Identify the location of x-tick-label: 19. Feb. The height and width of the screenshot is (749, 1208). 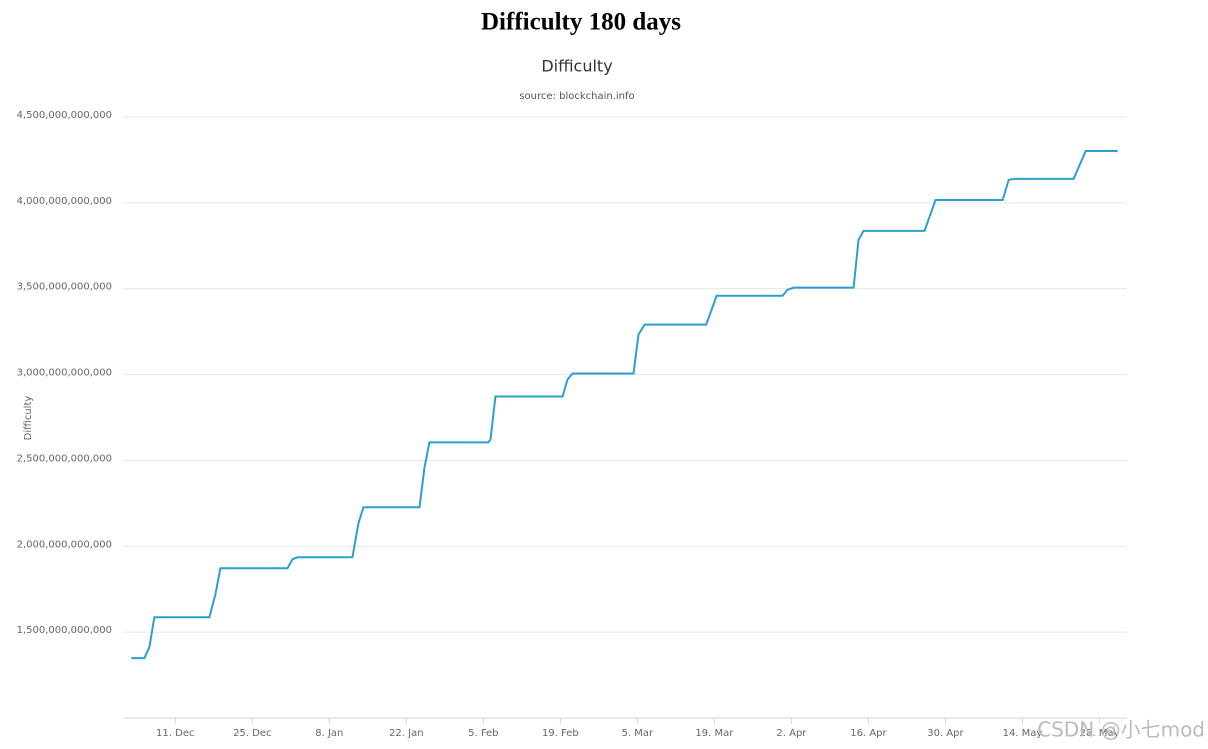
(560, 733).